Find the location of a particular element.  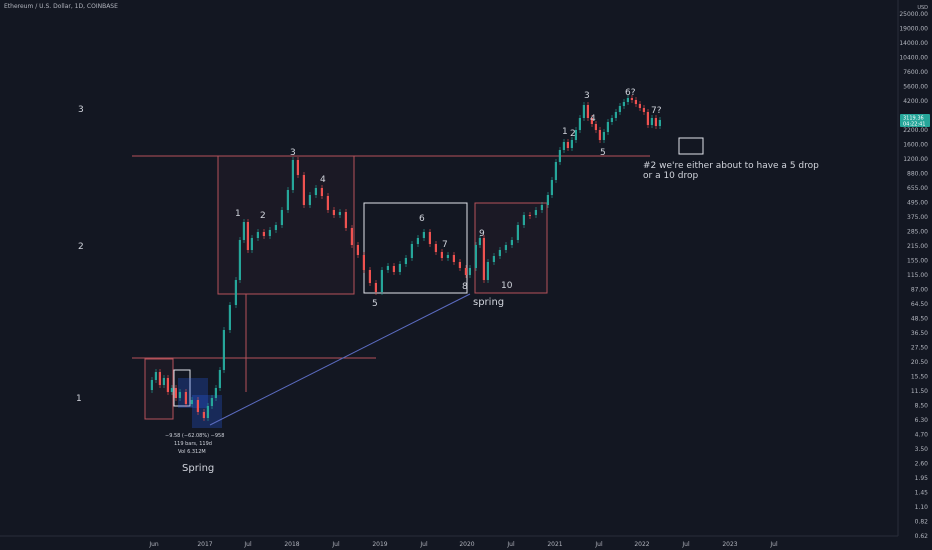

note-line-2: or a 10 drop is located at coordinates (670, 176).